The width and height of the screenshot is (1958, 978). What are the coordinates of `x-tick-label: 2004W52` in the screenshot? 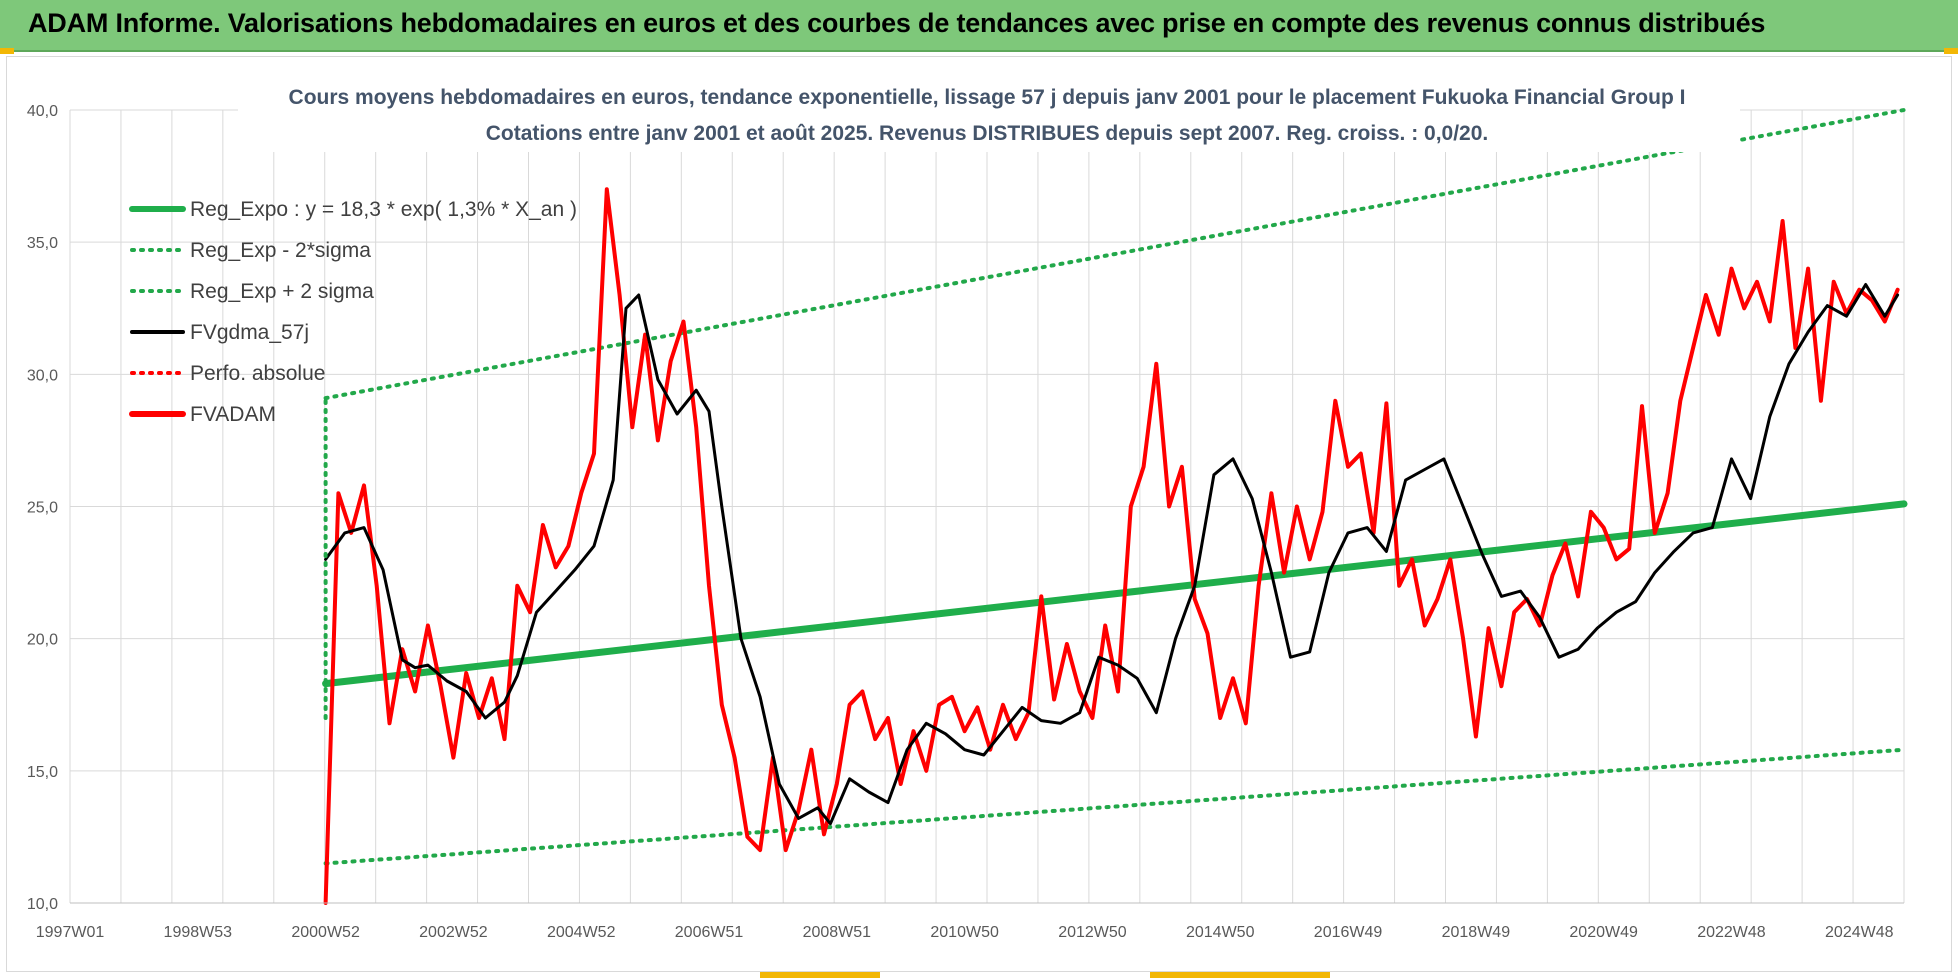 It's located at (581, 932).